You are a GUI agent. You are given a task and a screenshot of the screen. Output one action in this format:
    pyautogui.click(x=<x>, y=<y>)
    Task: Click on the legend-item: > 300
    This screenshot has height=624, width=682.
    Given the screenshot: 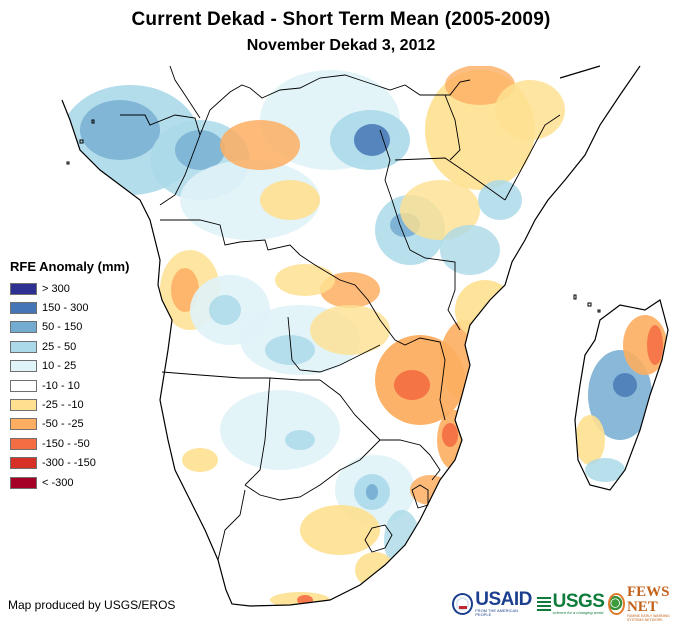 What is the action you would take?
    pyautogui.click(x=69, y=288)
    